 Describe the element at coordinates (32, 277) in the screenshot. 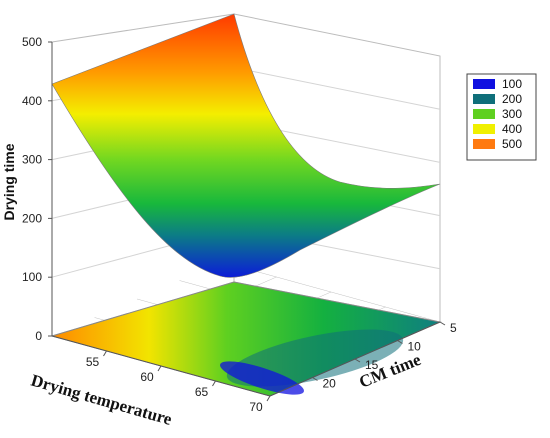

I see `z-tick-label: 100` at that location.